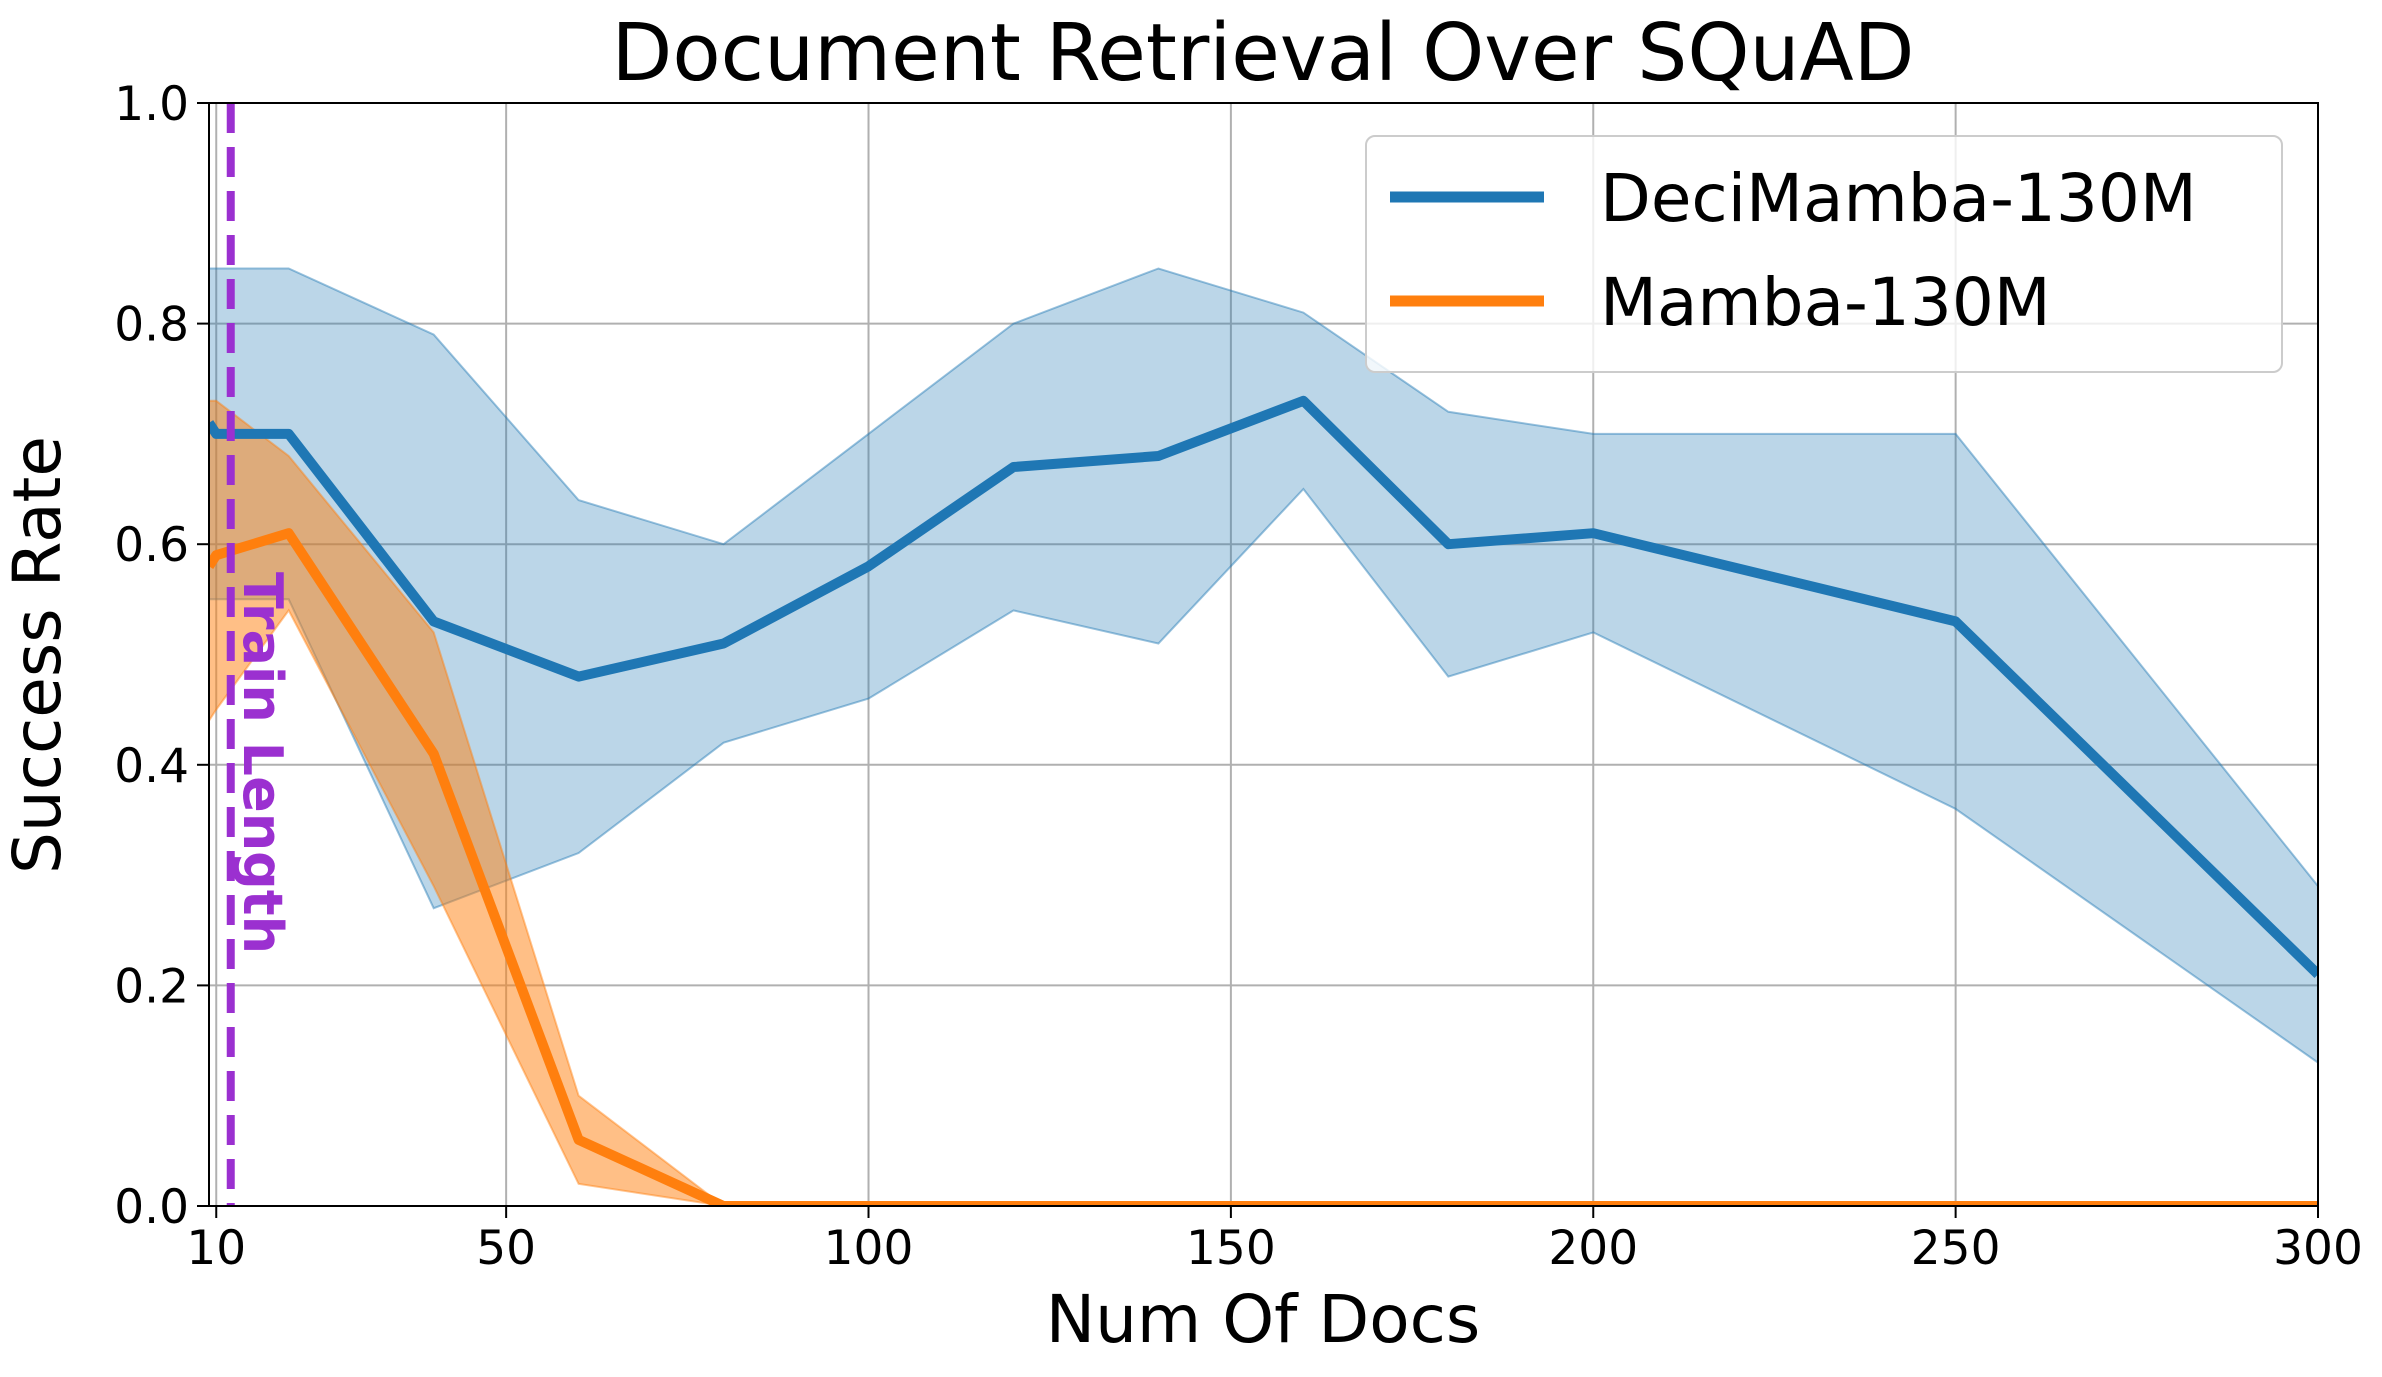 This screenshot has width=2382, height=1377. I want to click on legend: DeciMamba-130M Mamba-130M, so click(1824, 254).